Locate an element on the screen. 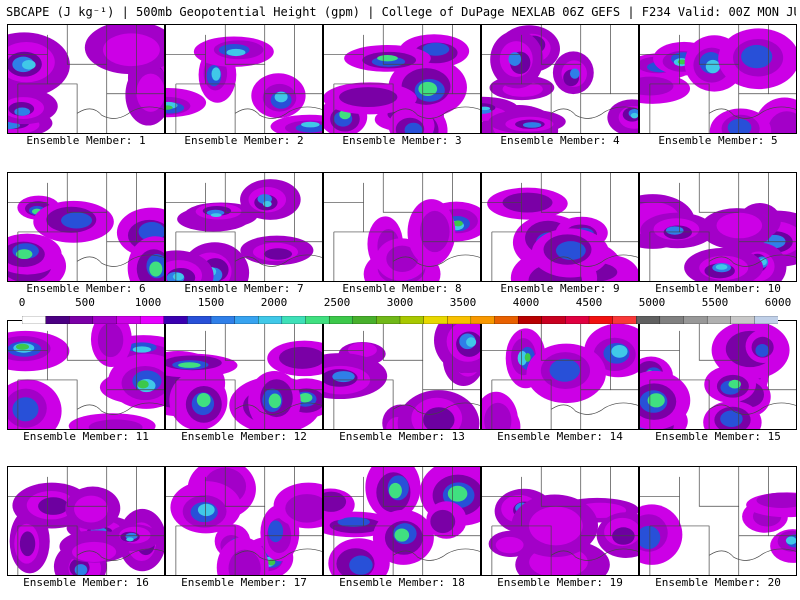  colorbar-tick-label: 0 is located at coordinates (22, 302).